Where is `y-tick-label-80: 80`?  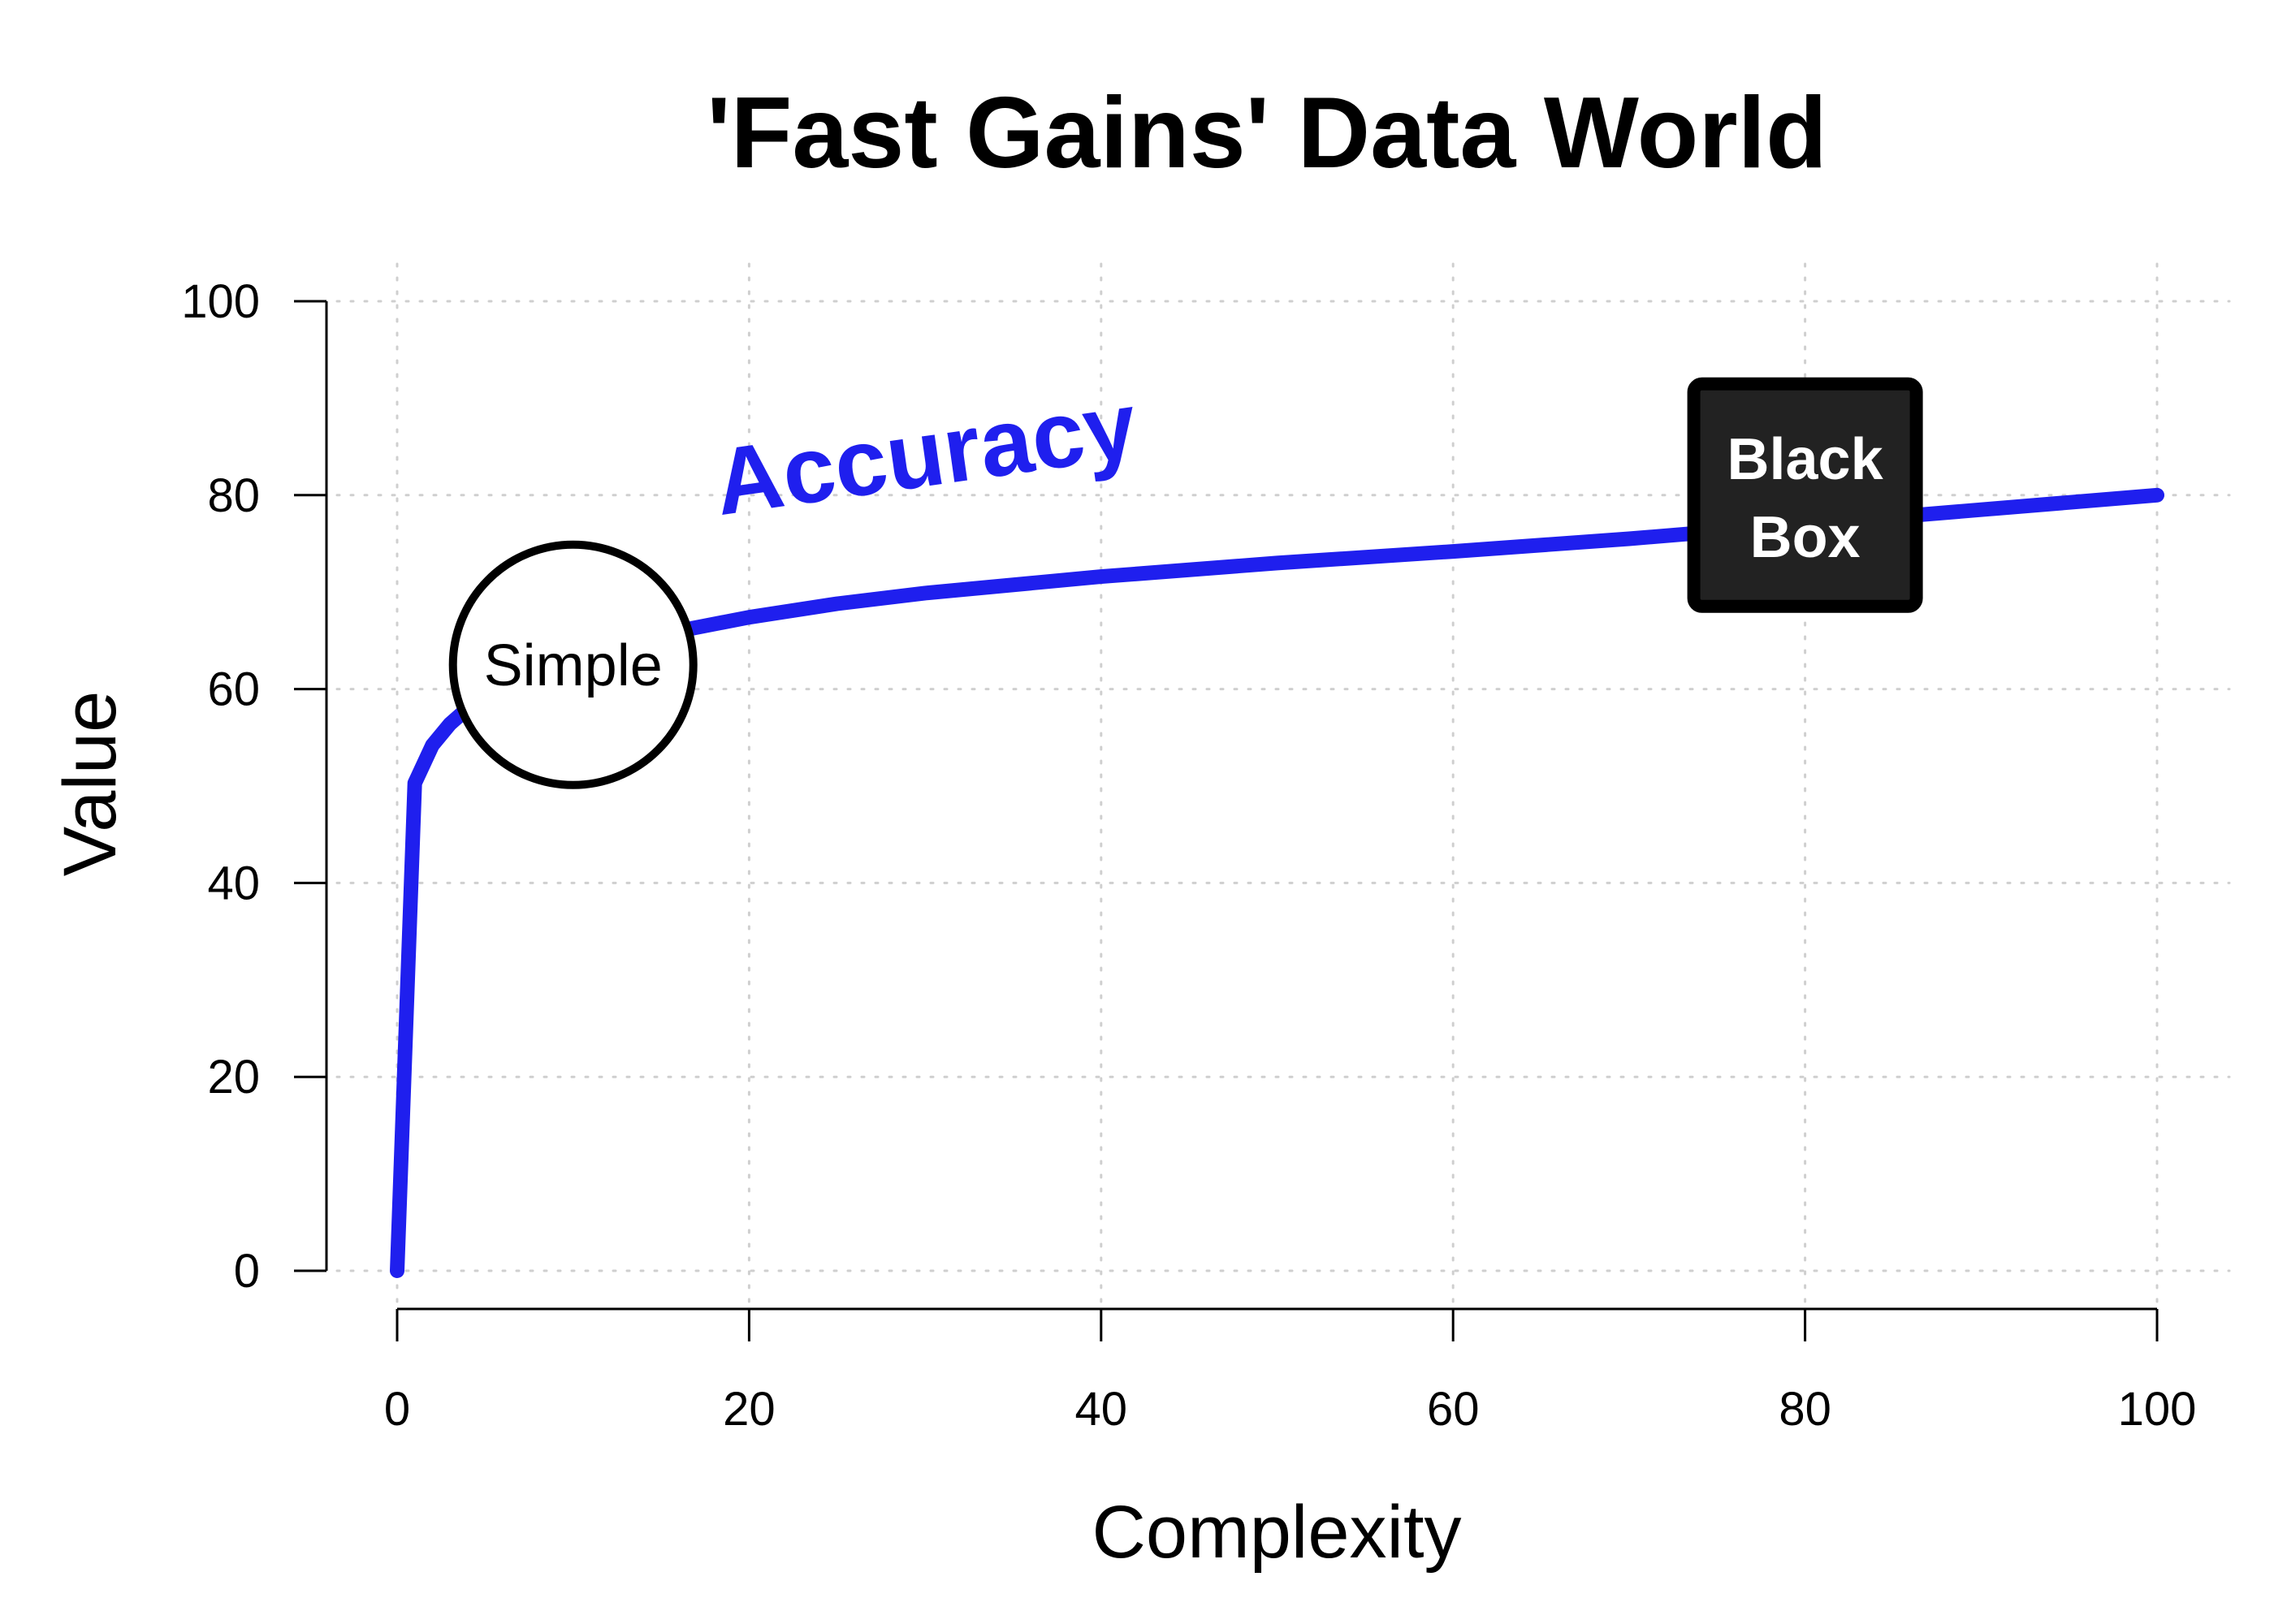
y-tick-label-80: 80 is located at coordinates (234, 495).